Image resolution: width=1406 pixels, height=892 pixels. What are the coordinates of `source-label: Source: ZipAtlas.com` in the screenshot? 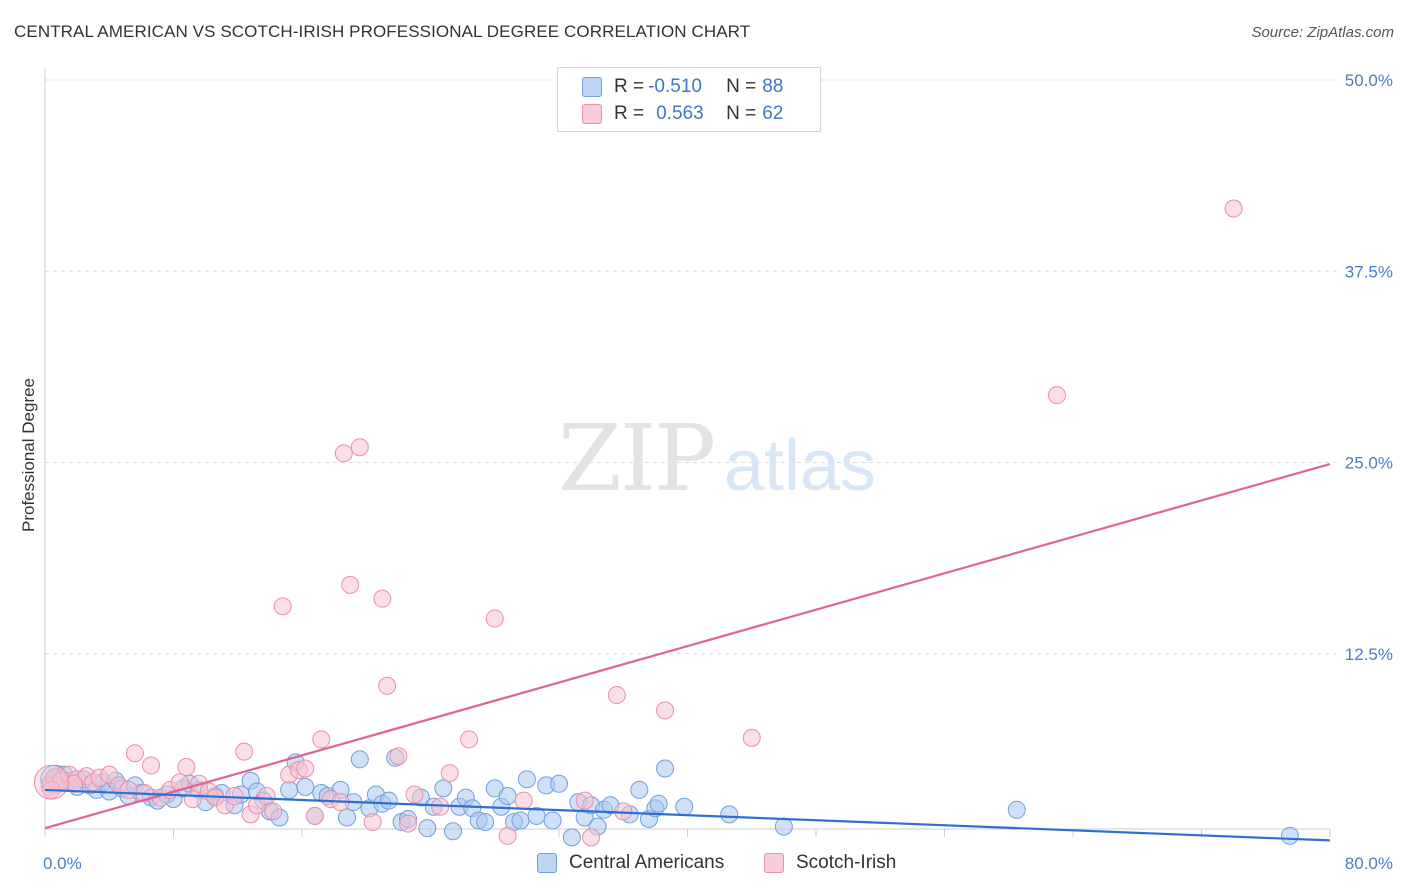 It's located at (1322, 32).